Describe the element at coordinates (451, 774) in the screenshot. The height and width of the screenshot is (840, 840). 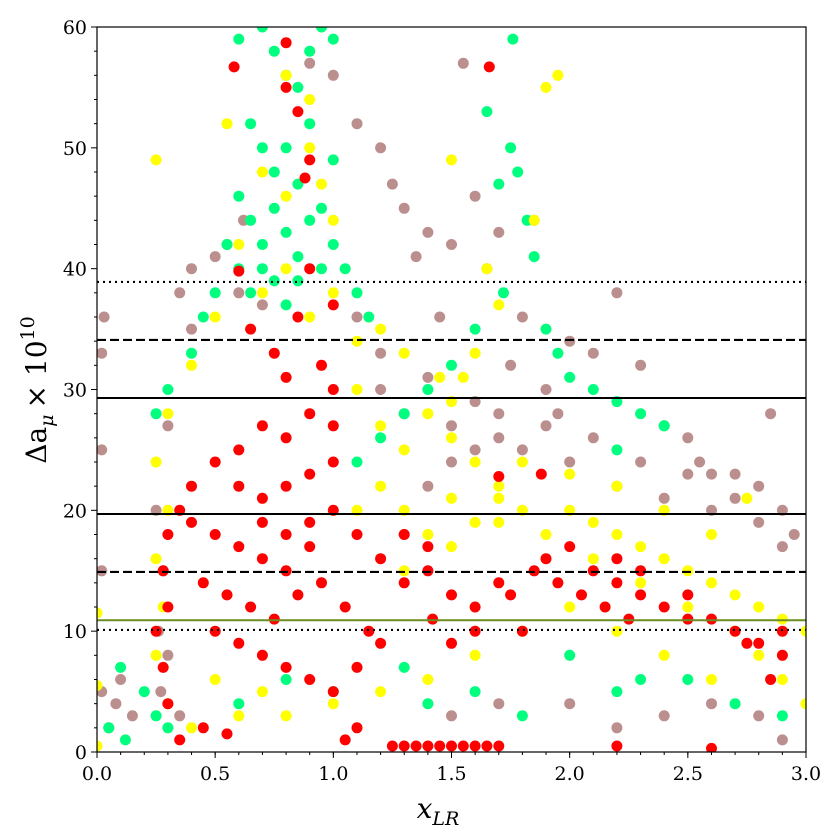
I see `x-tick-label-3: 1.5` at that location.